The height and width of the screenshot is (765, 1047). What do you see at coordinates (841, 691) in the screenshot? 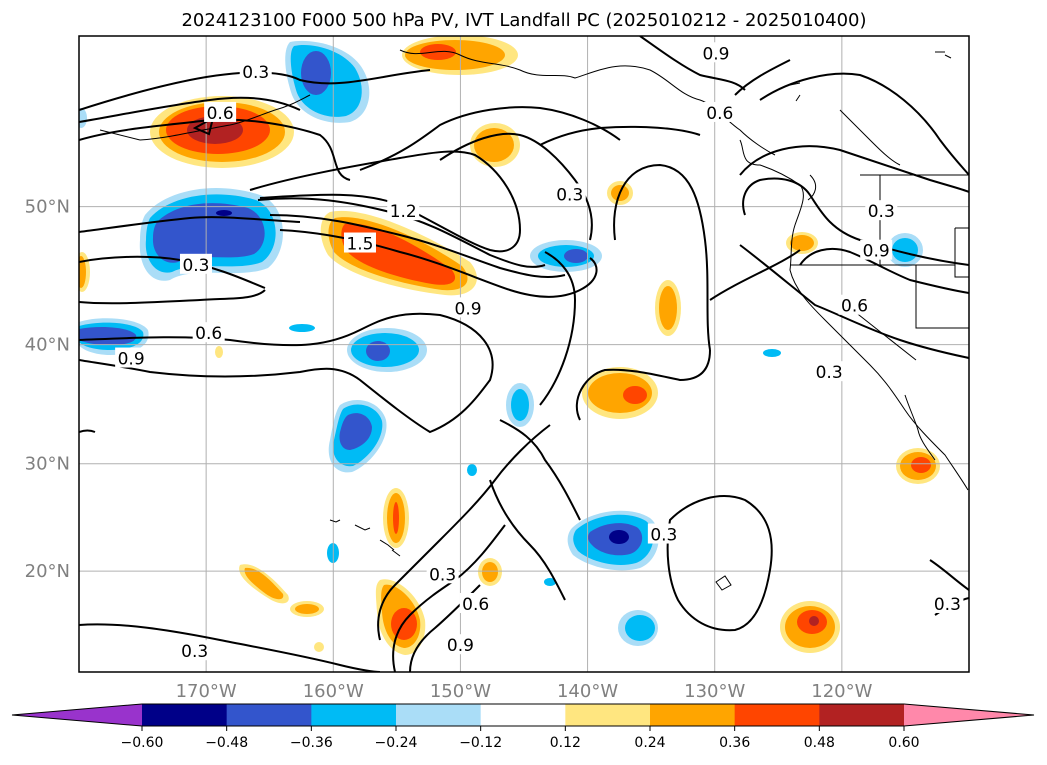
I see `lon-tick-label: 120°W` at bounding box center [841, 691].